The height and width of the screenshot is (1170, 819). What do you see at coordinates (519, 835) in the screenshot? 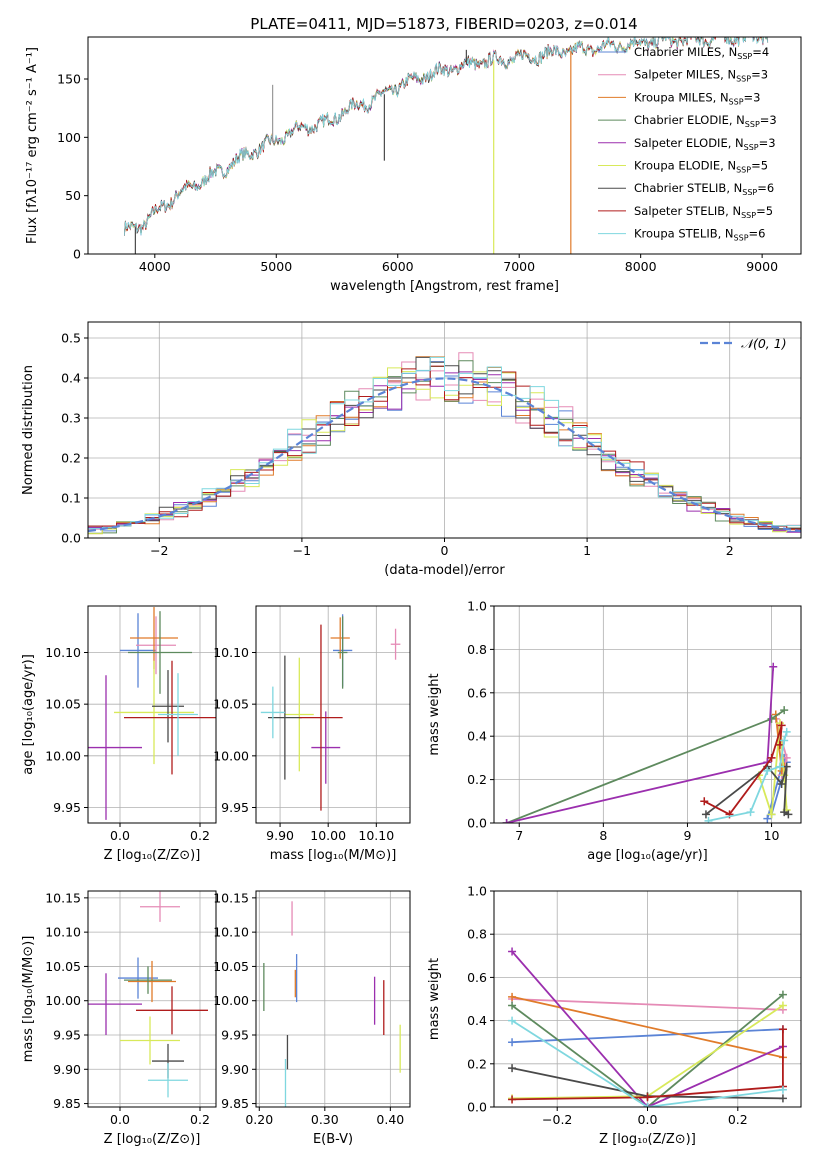
I see `x-tick-label: 7` at bounding box center [519, 835].